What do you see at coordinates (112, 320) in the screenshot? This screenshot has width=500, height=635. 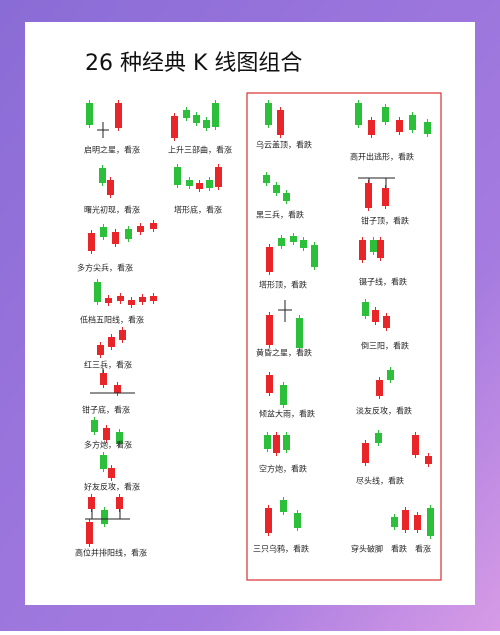 I see `pattern-label: 低档五阳线，看涨` at bounding box center [112, 320].